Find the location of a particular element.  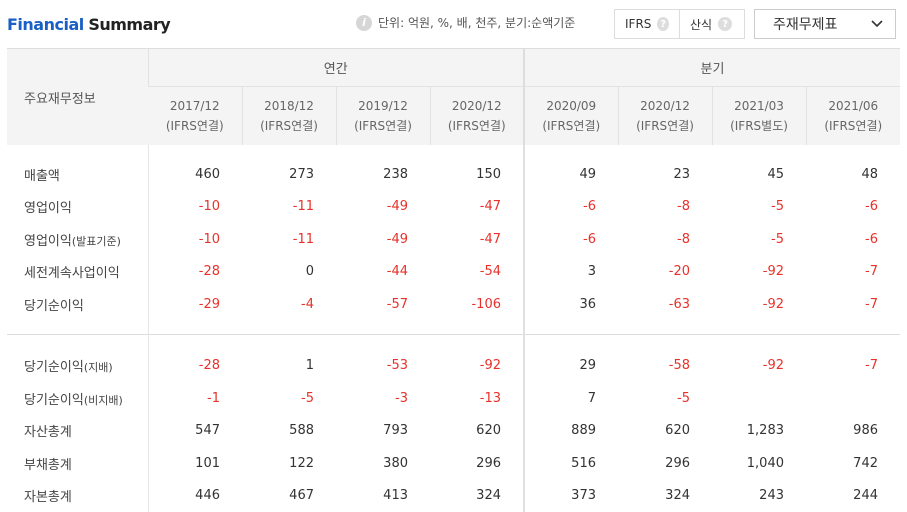

row-label: 당기순이익(지배) is located at coordinates (77, 366).